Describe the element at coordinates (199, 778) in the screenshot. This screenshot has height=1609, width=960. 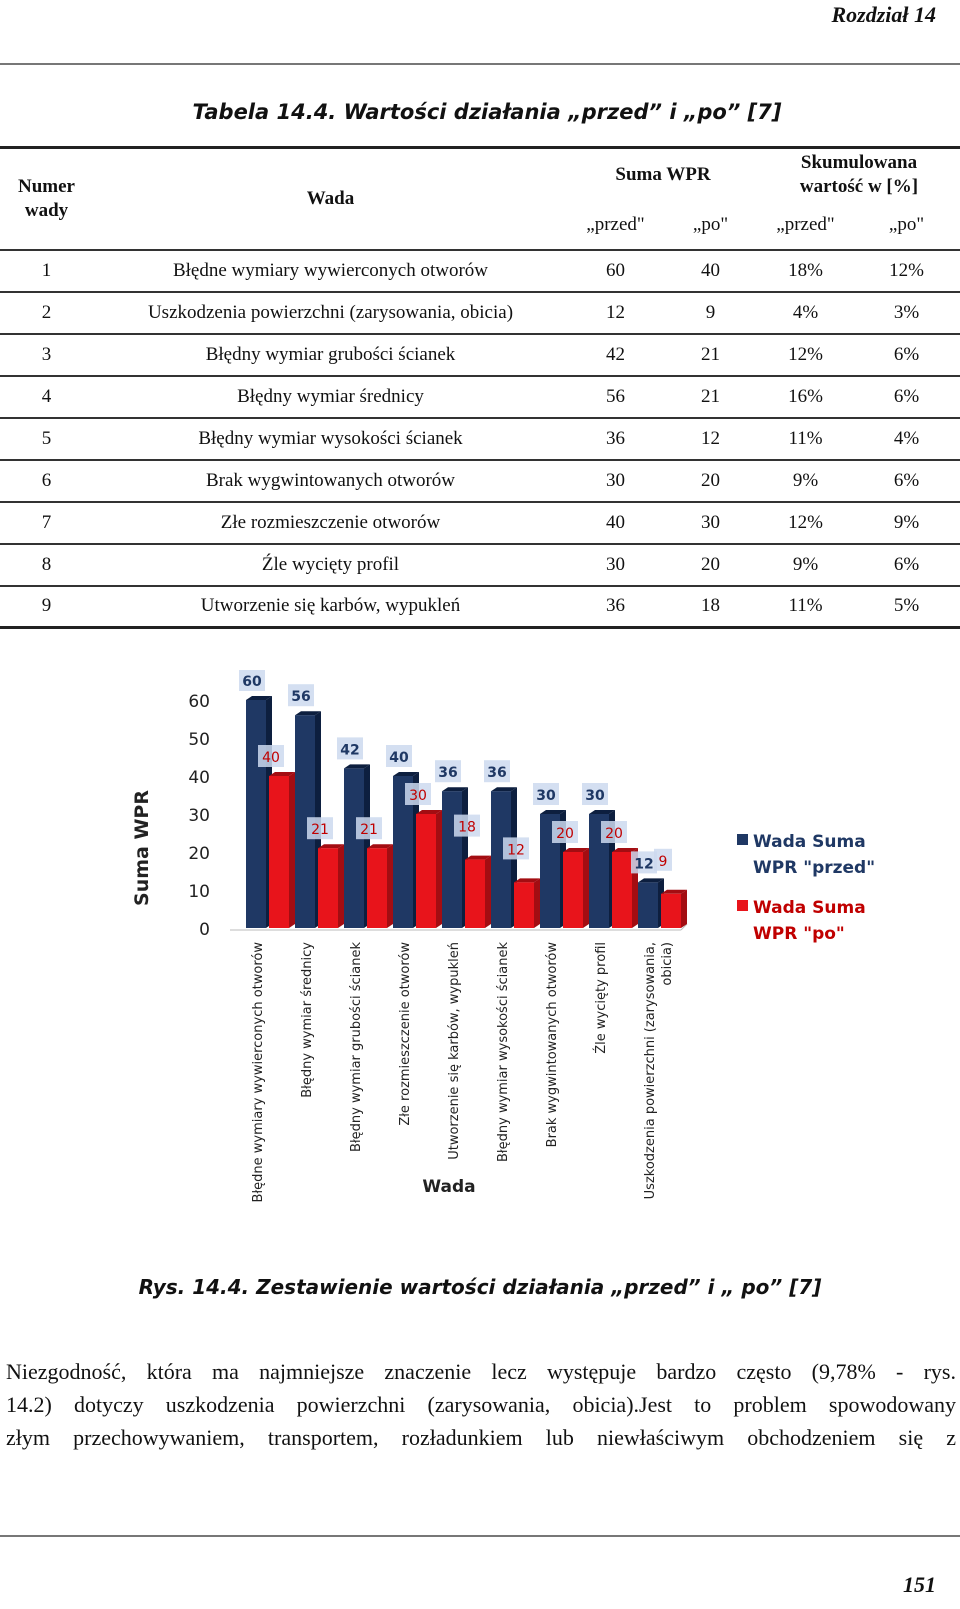
I see `y-tick-label: 40` at that location.